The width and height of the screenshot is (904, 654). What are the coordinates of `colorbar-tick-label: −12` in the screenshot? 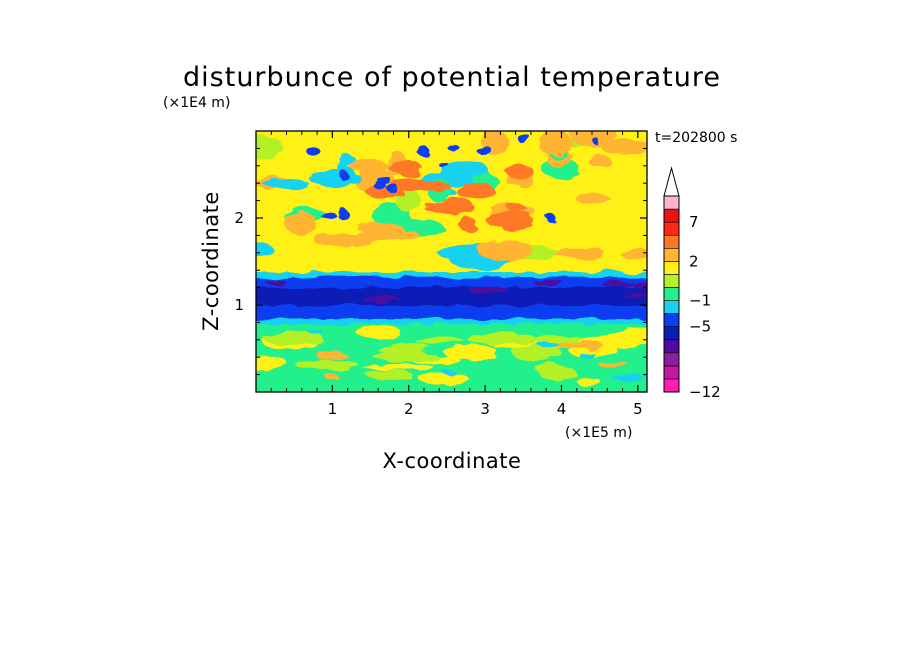 It's located at (705, 392).